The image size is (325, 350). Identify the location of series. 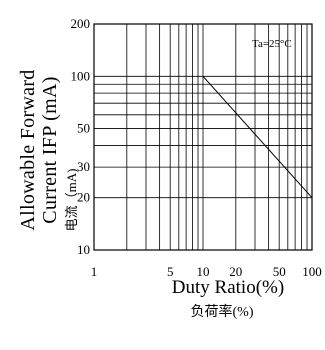
(257, 137).